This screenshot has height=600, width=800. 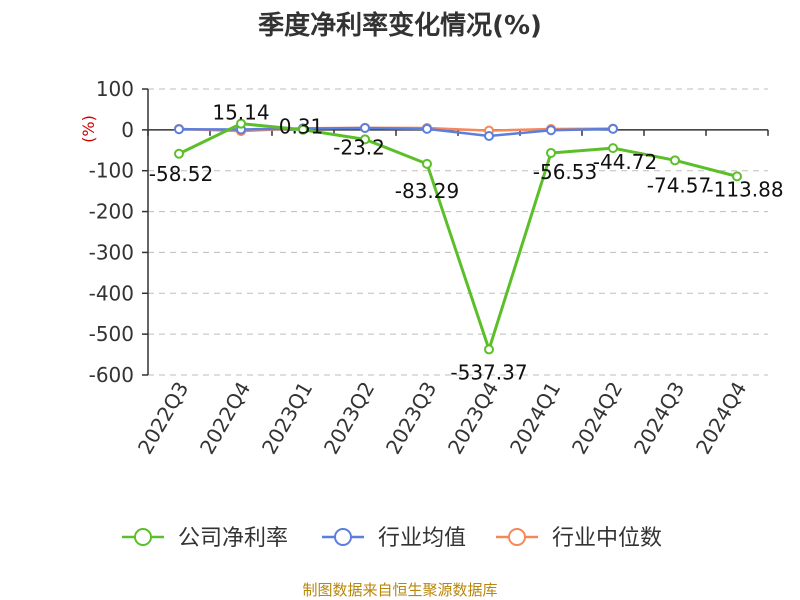 I want to click on data-label: -58.52, so click(x=181, y=174).